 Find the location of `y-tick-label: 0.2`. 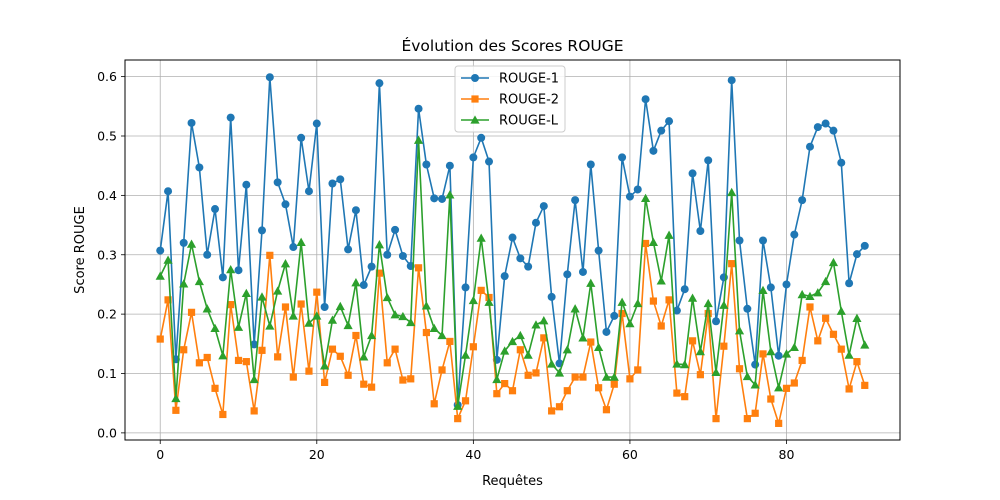

y-tick-label: 0.2 is located at coordinates (107, 314).